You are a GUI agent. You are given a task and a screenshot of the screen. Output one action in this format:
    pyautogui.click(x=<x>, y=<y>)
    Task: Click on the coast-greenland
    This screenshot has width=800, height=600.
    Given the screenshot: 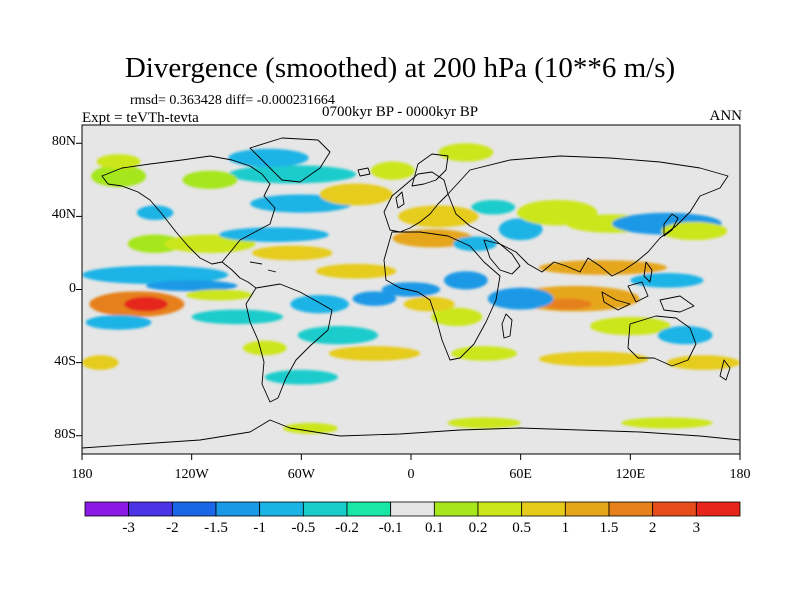 What is the action you would take?
    pyautogui.click(x=290, y=160)
    